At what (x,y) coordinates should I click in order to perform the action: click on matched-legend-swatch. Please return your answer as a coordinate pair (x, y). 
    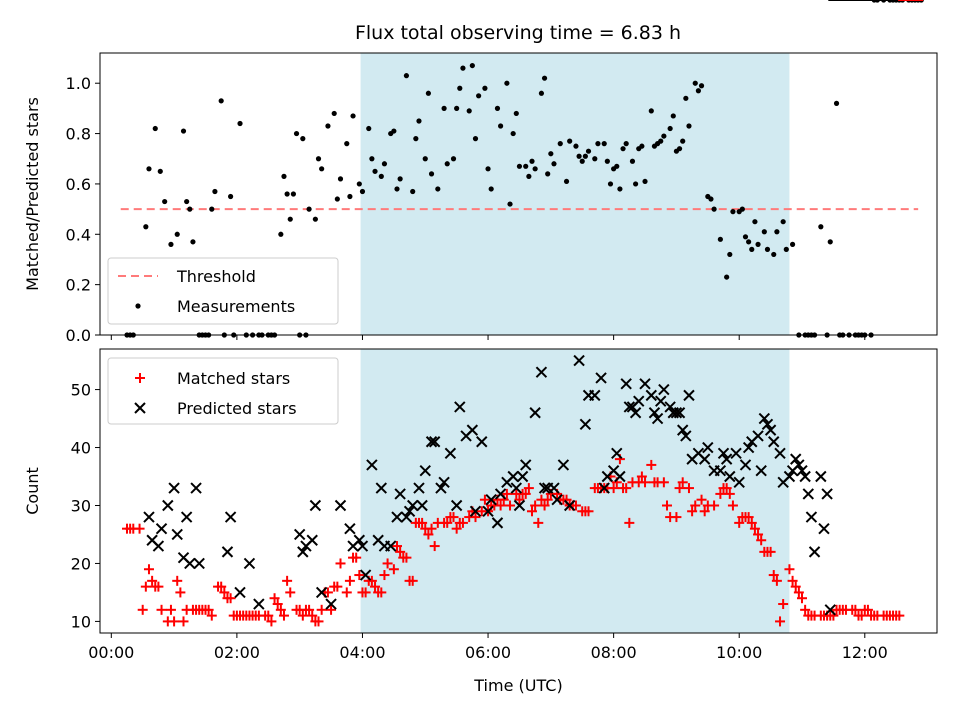
    Looking at the image, I should click on (140, 378).